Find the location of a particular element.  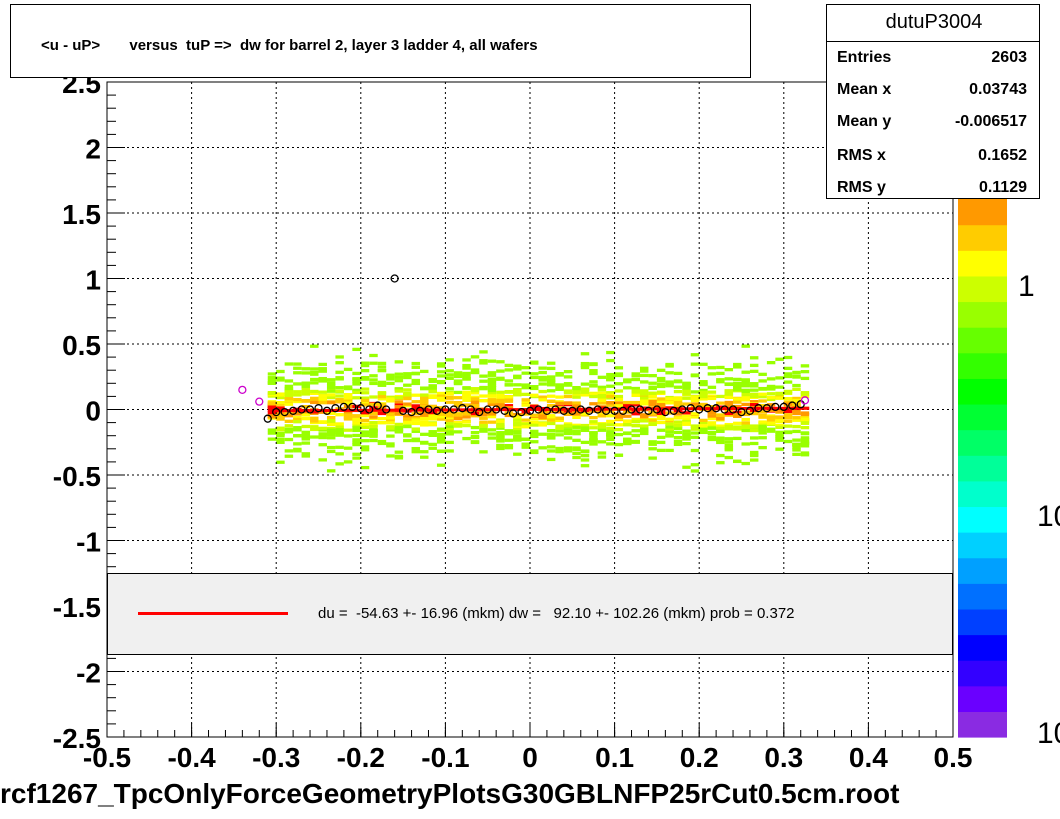

stats-row-rms-y: RMS y 0.1129 is located at coordinates (932, 190).